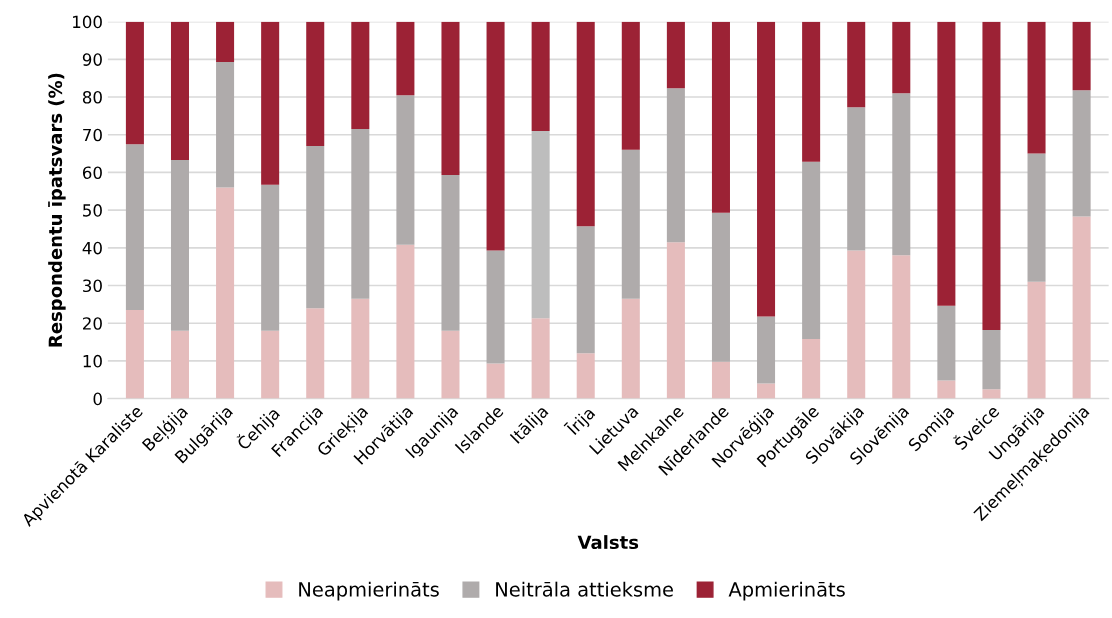 The image size is (1112, 618). I want to click on y-tick-label: 30, so click(92, 286).